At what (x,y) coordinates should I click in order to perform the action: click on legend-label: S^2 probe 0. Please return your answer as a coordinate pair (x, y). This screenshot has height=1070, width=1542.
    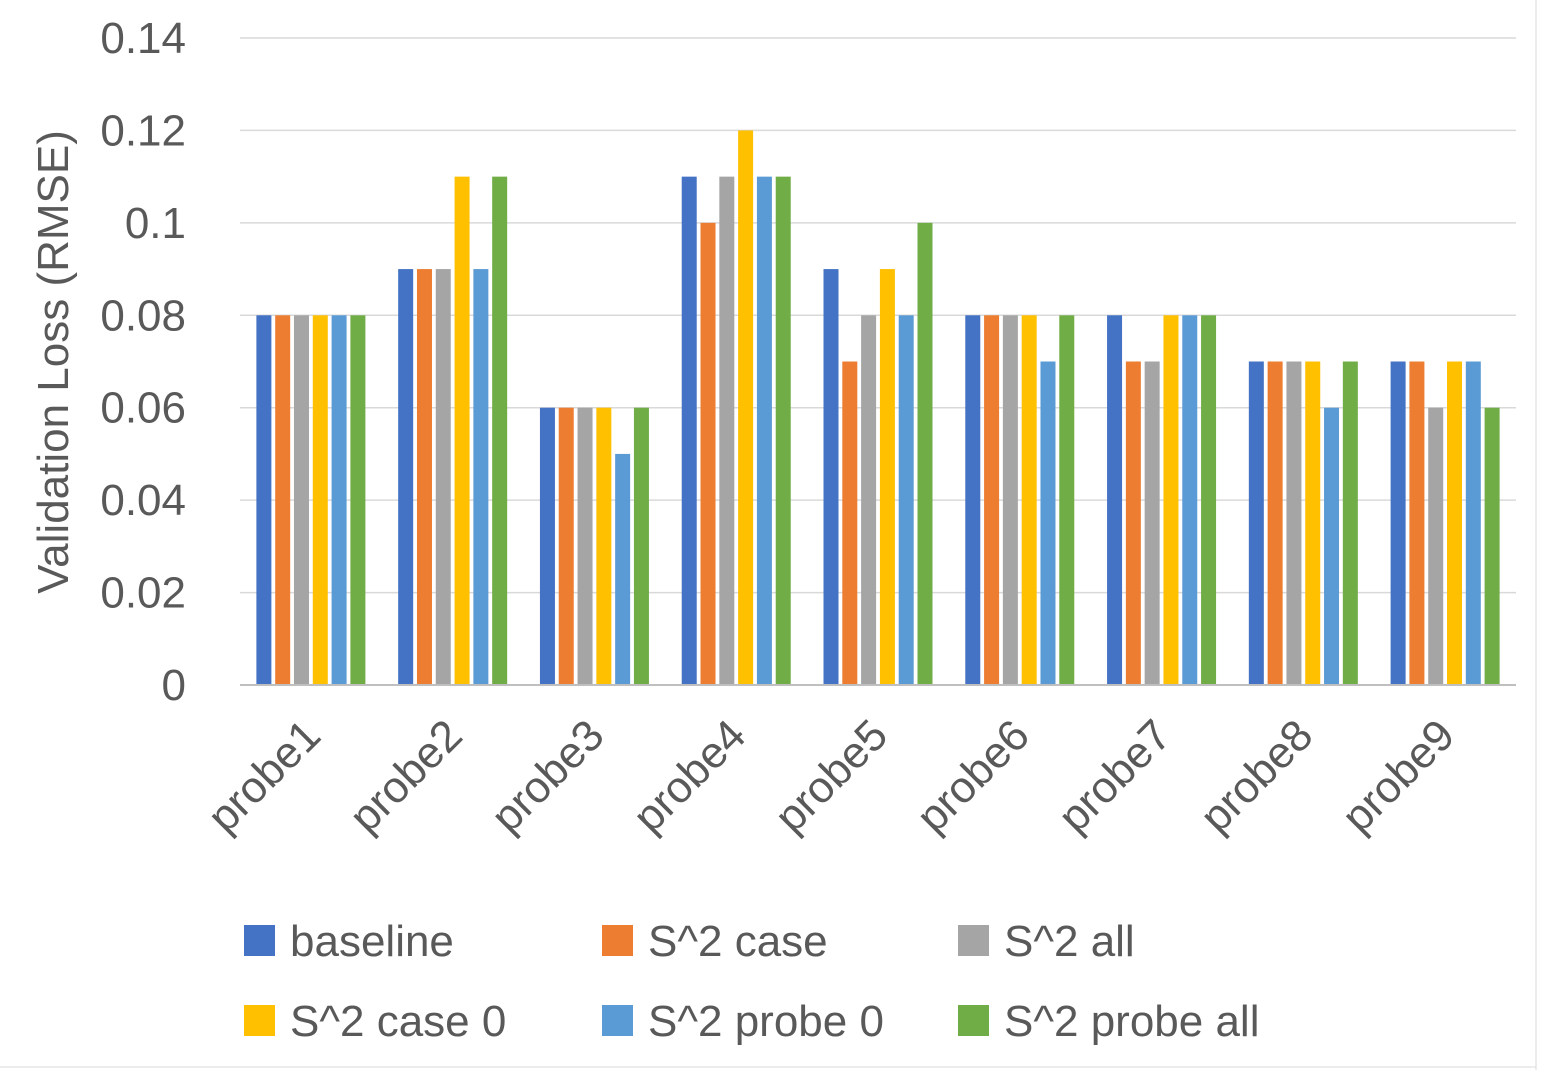
    Looking at the image, I should click on (766, 1021).